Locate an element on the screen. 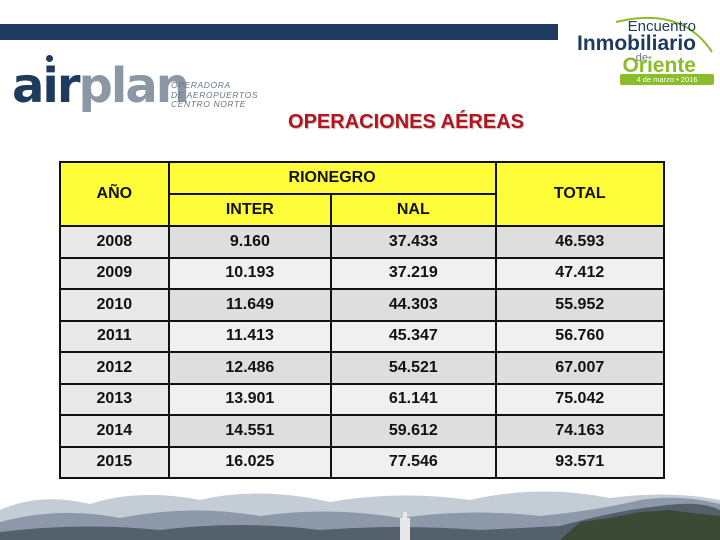 The width and height of the screenshot is (720, 540). cell-inter: 12.486 is located at coordinates (250, 368).